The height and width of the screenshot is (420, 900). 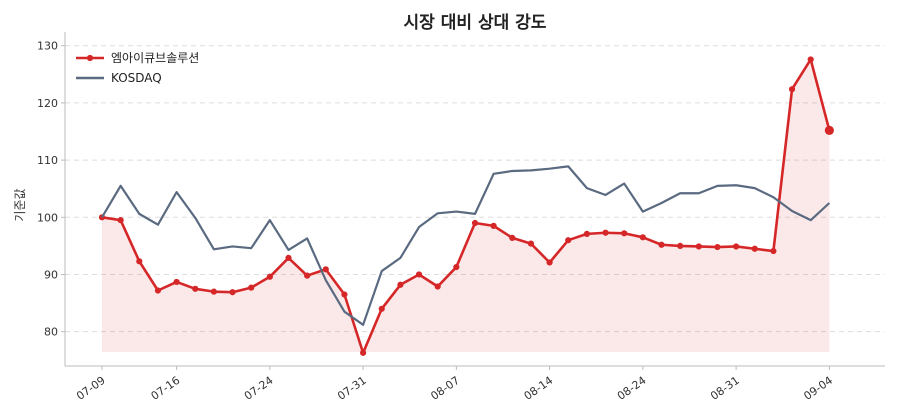 I want to click on x-tick-label: 07-16, so click(x=166, y=388).